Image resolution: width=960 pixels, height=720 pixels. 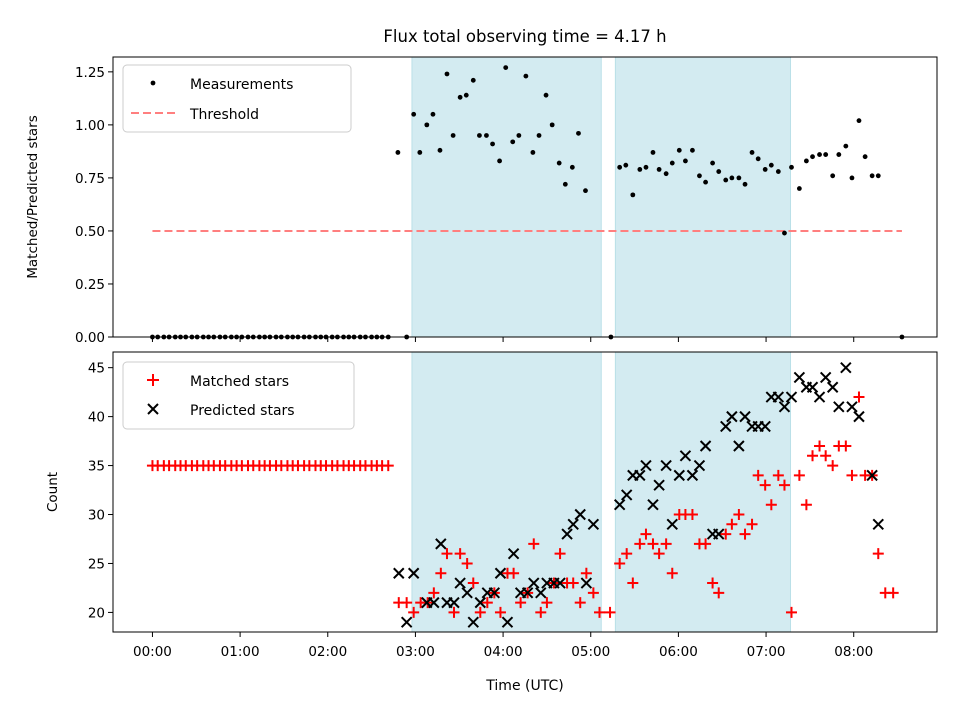 I want to click on x-tick-label: 07:00, so click(x=766, y=652).